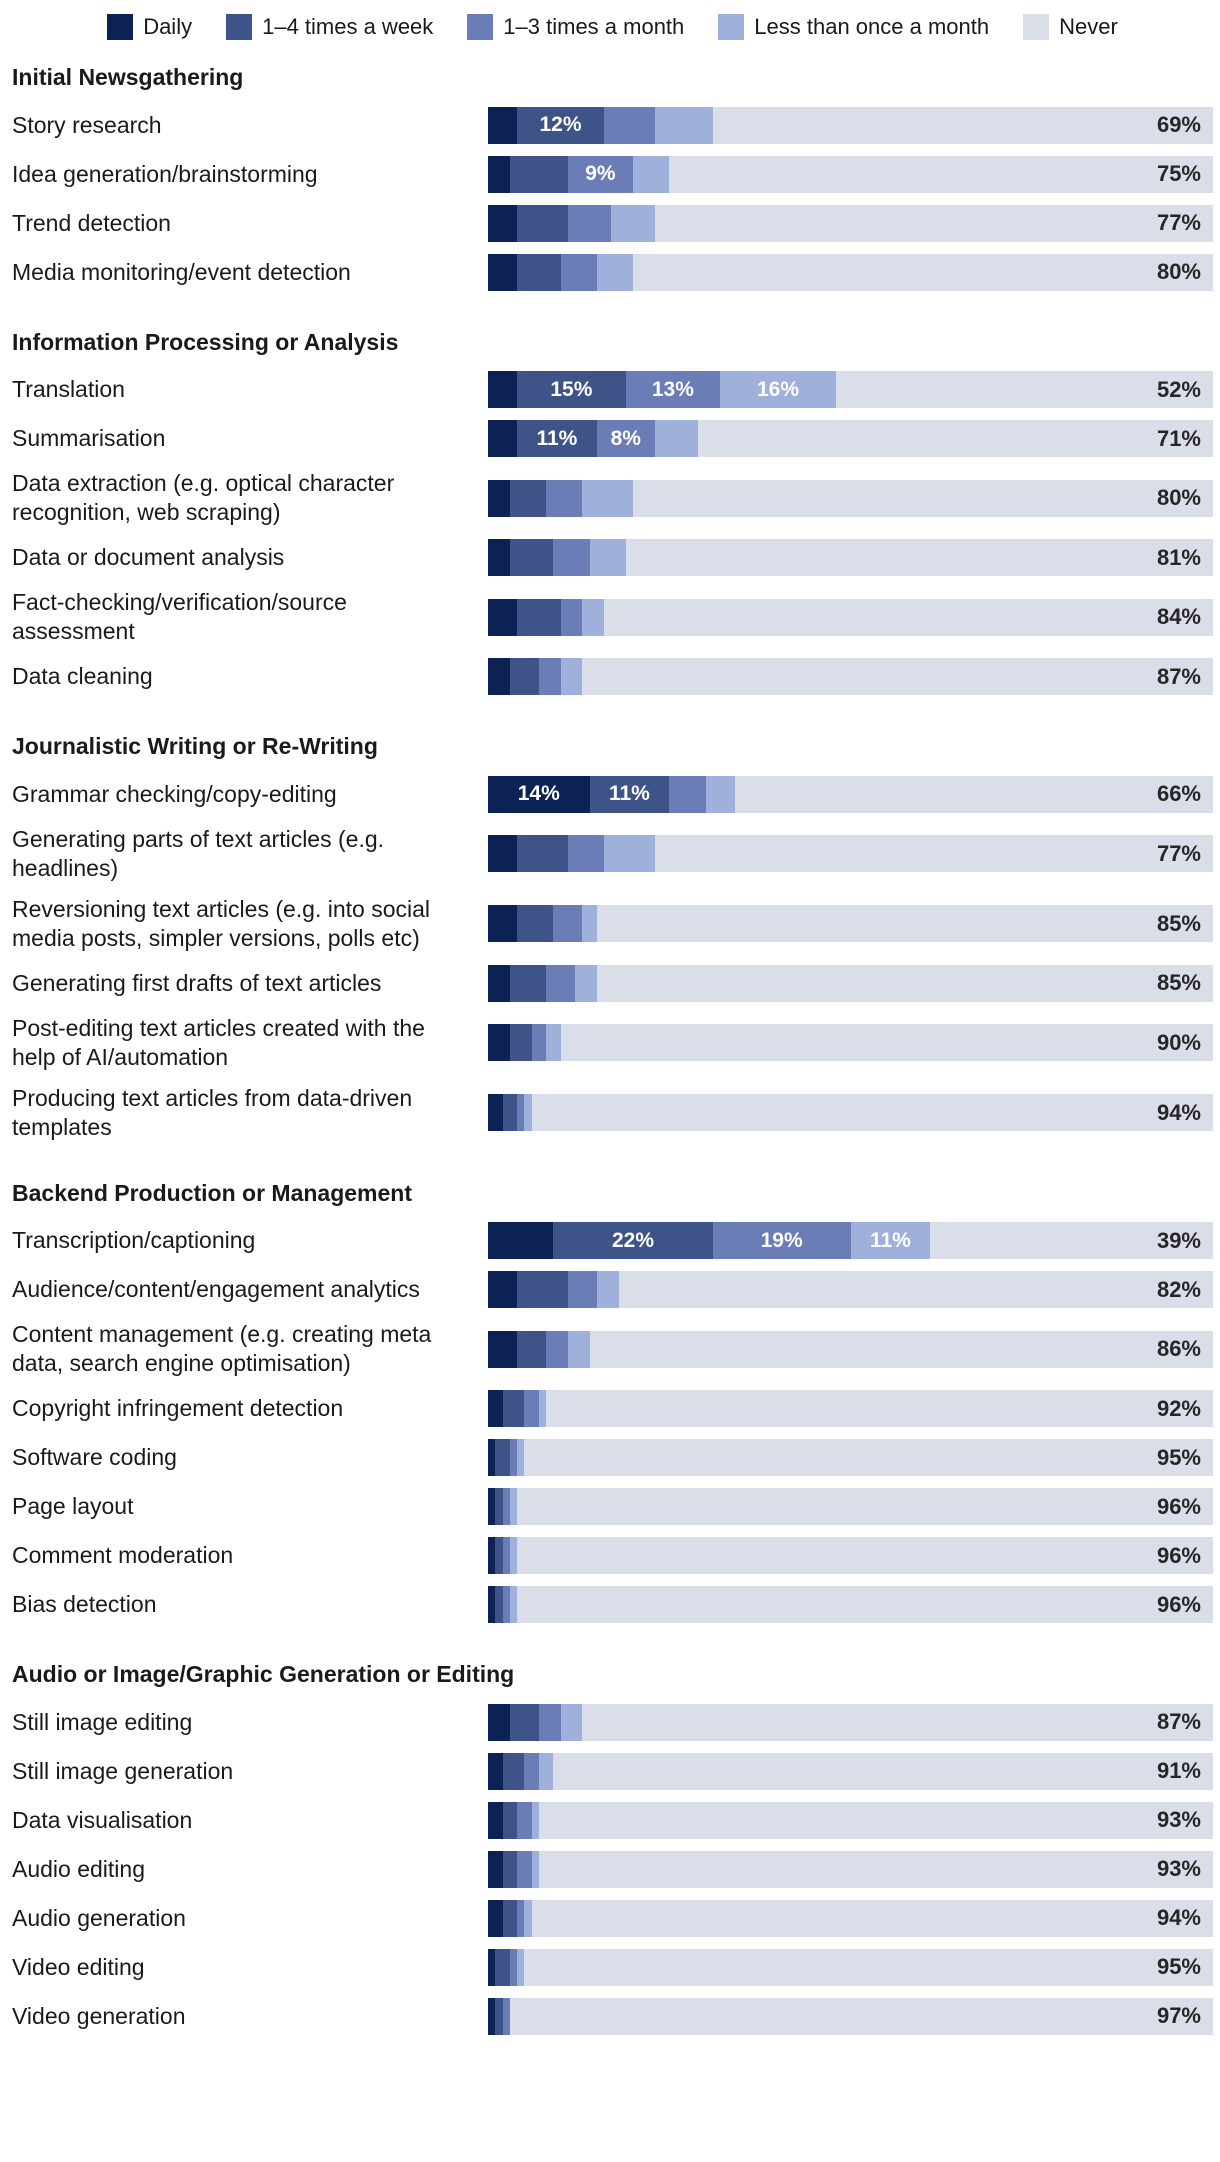 This screenshot has height=2162, width=1220. What do you see at coordinates (1071, 1241) in the screenshot?
I see `bar-segment-never: 39%` at bounding box center [1071, 1241].